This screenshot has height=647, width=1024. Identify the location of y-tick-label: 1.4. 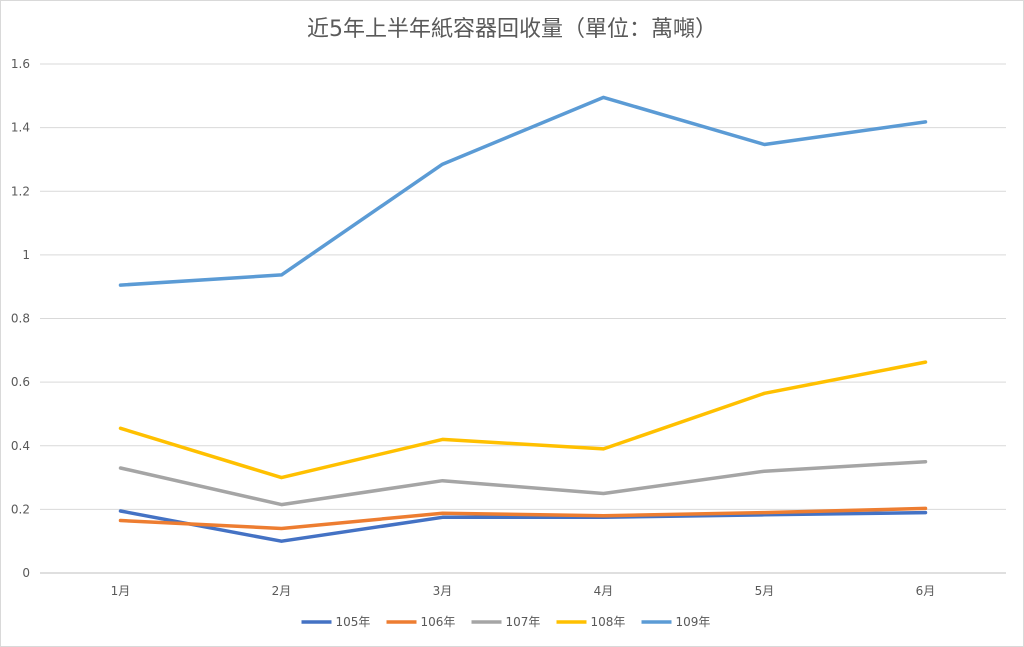
(20, 128).